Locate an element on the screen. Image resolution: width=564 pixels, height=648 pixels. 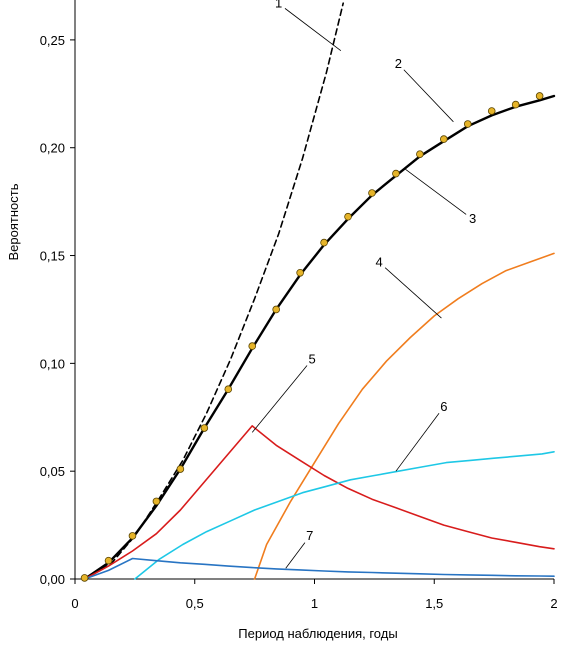
series-5-leader-line is located at coordinates (279, 399).